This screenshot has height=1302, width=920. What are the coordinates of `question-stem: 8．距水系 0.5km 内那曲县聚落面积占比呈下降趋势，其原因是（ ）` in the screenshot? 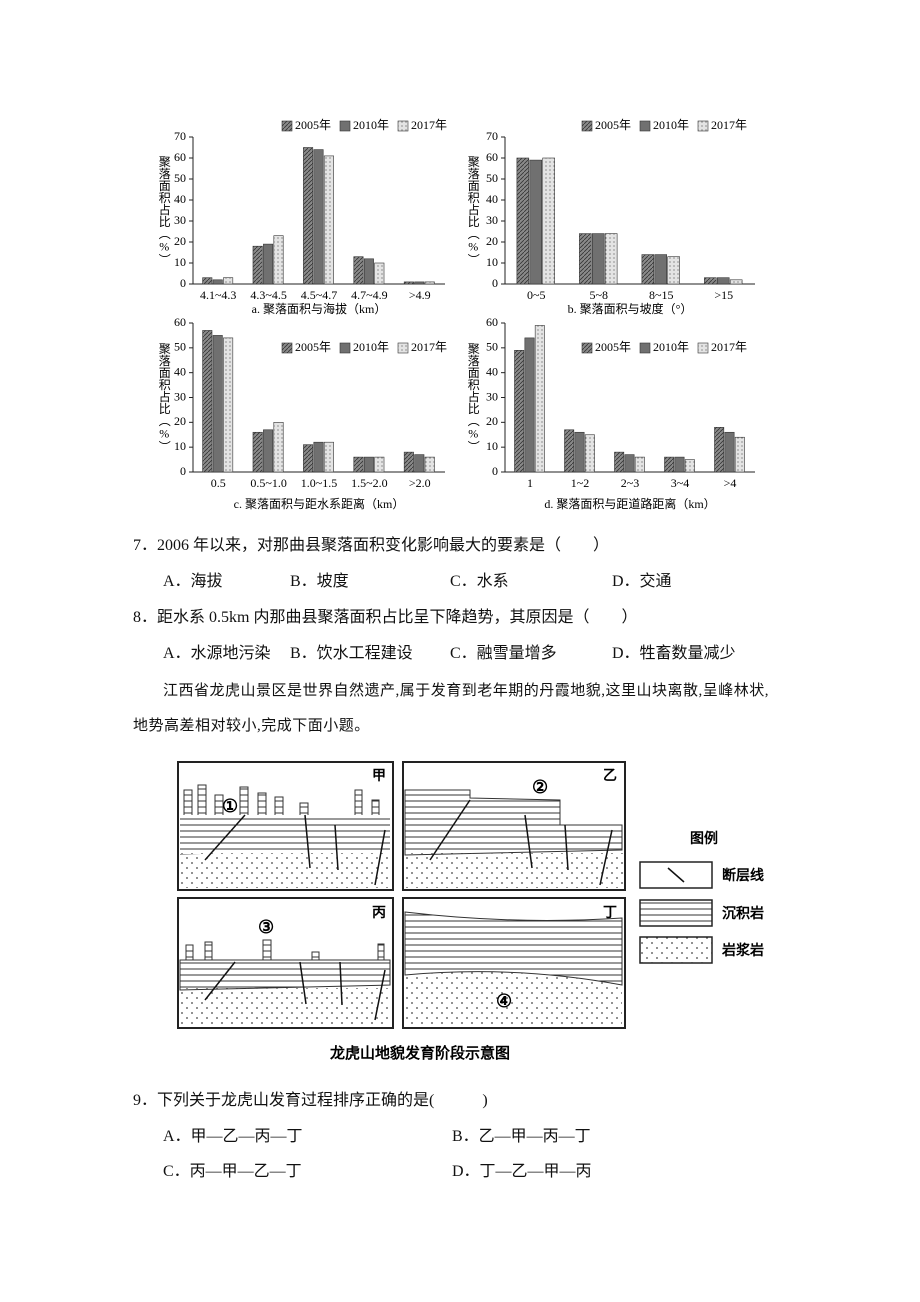 It's located at (385, 617).